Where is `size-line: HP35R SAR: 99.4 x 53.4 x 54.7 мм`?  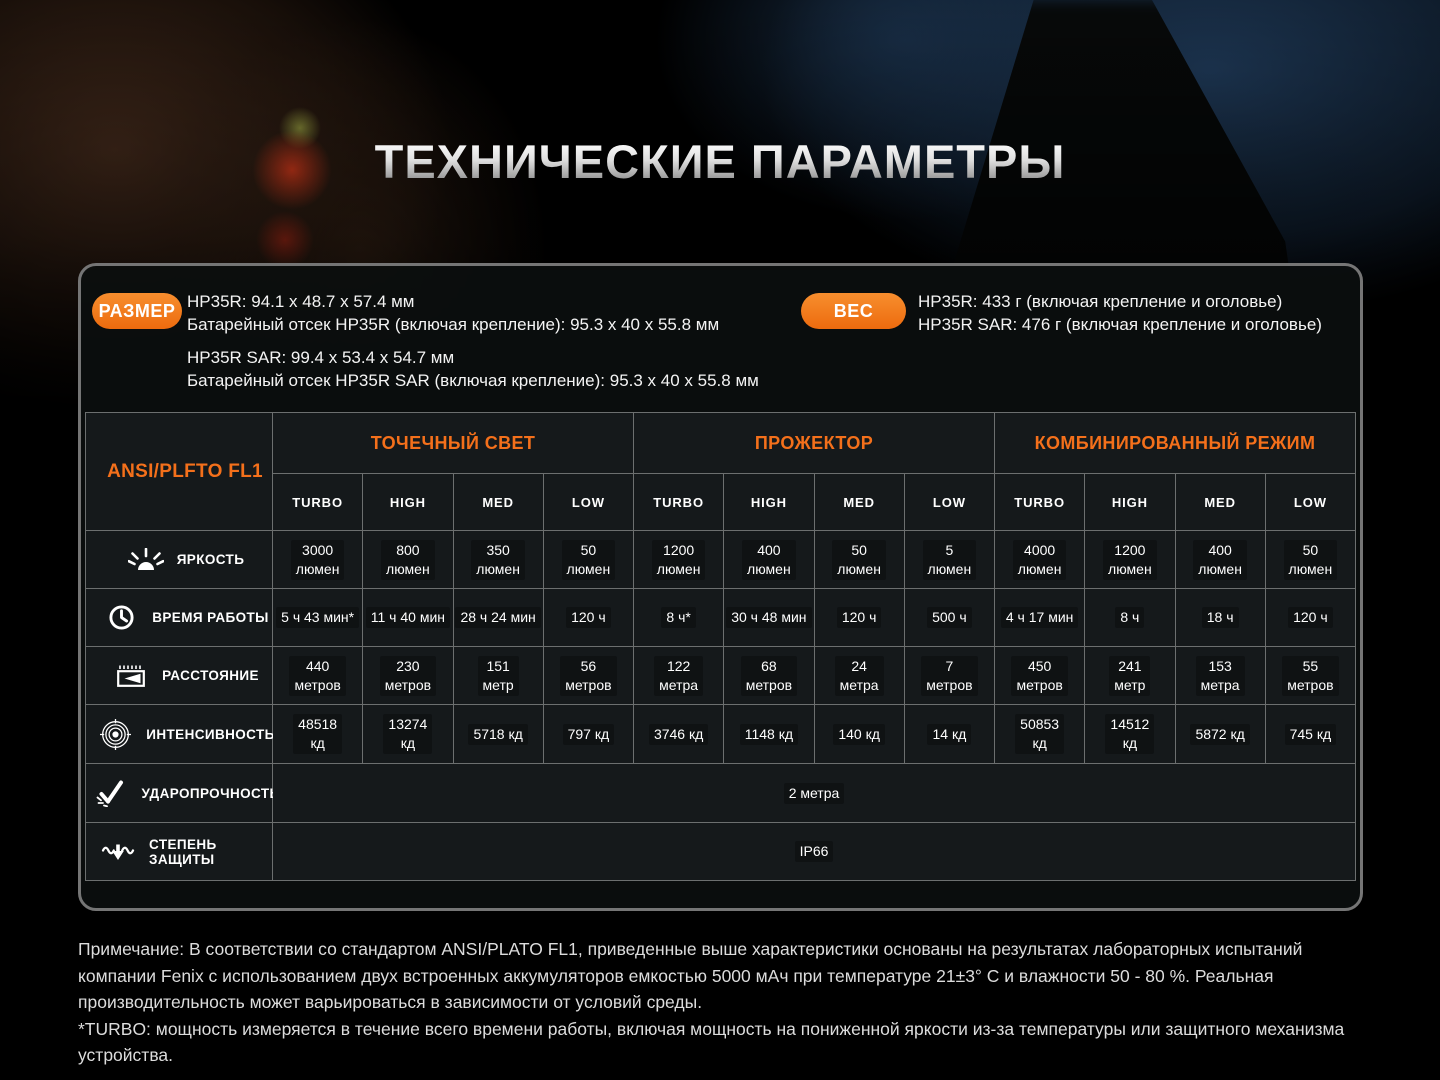
size-line: HP35R SAR: 99.4 x 53.4 x 54.7 мм is located at coordinates (321, 357).